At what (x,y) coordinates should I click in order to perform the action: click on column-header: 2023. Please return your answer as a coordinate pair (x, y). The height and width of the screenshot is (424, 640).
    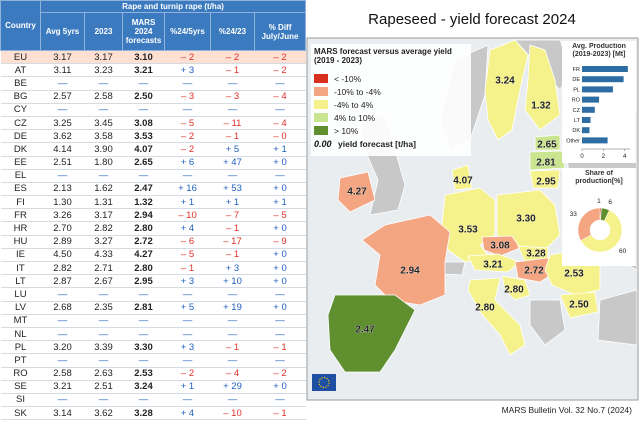
    Looking at the image, I should click on (103, 31).